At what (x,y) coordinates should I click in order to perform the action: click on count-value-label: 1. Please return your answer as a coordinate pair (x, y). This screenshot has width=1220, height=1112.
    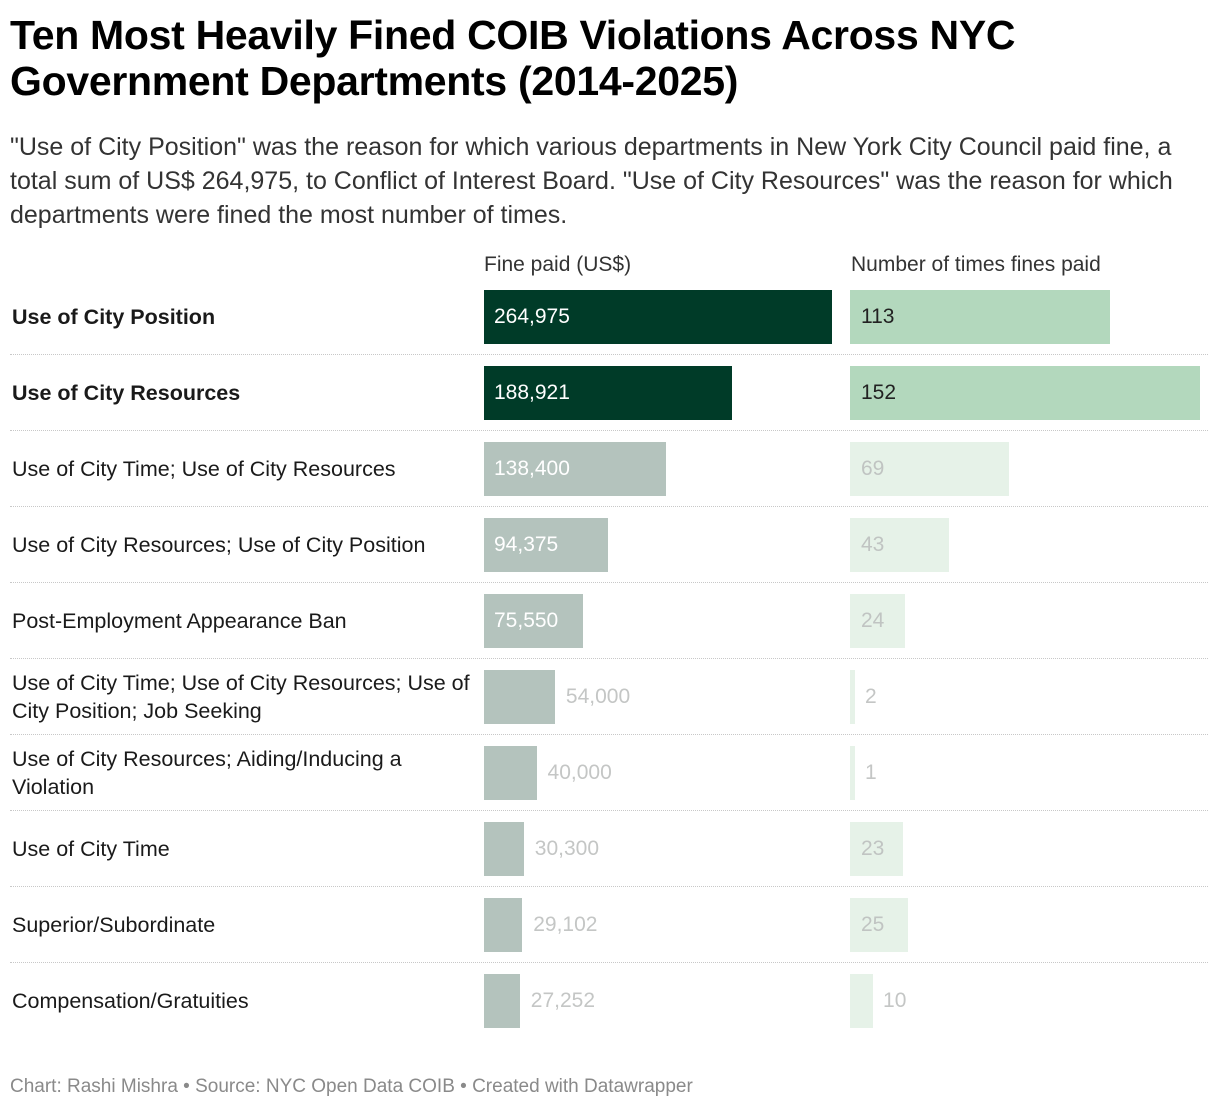
    Looking at the image, I should click on (871, 772).